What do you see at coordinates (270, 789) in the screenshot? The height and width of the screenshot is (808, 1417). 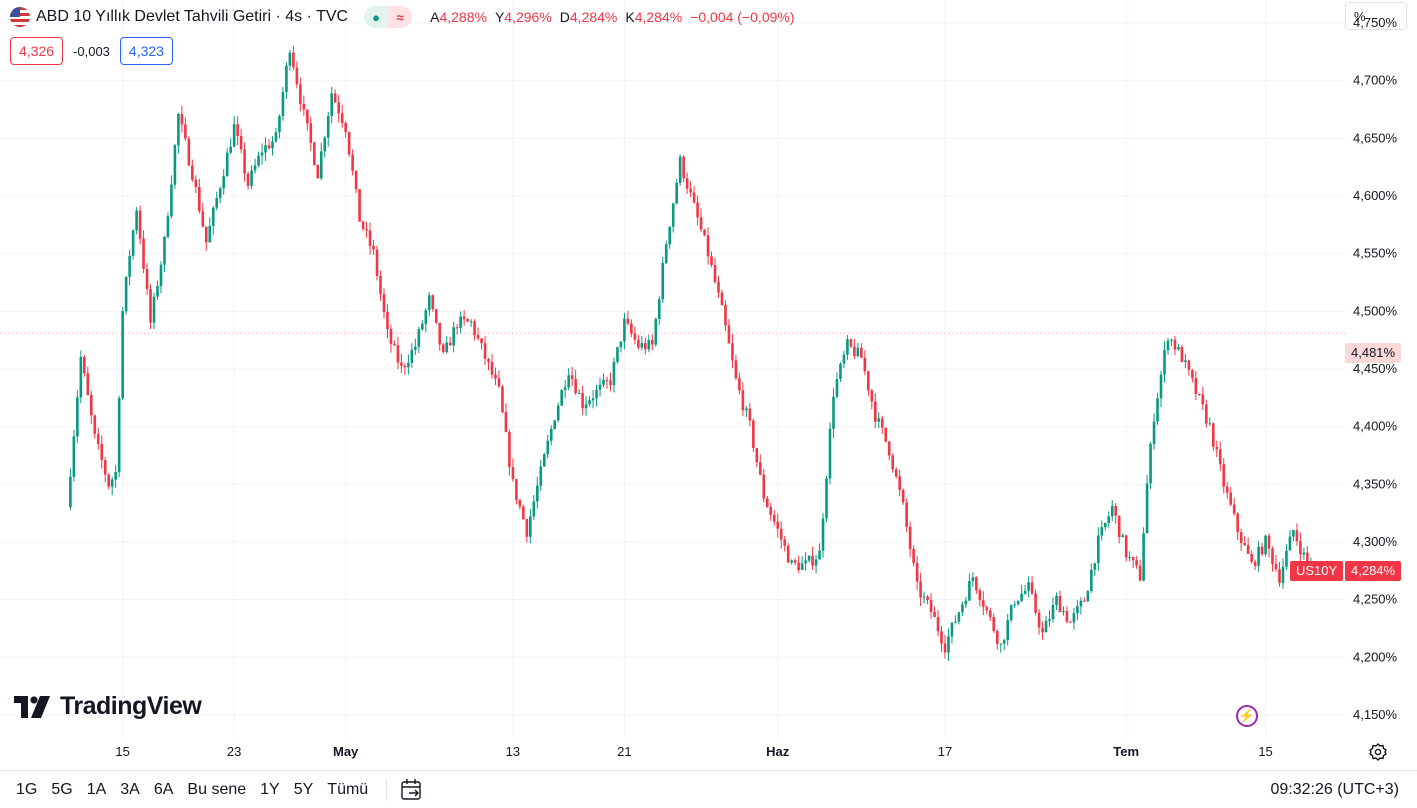 I see `range-1y-button: 1Y` at bounding box center [270, 789].